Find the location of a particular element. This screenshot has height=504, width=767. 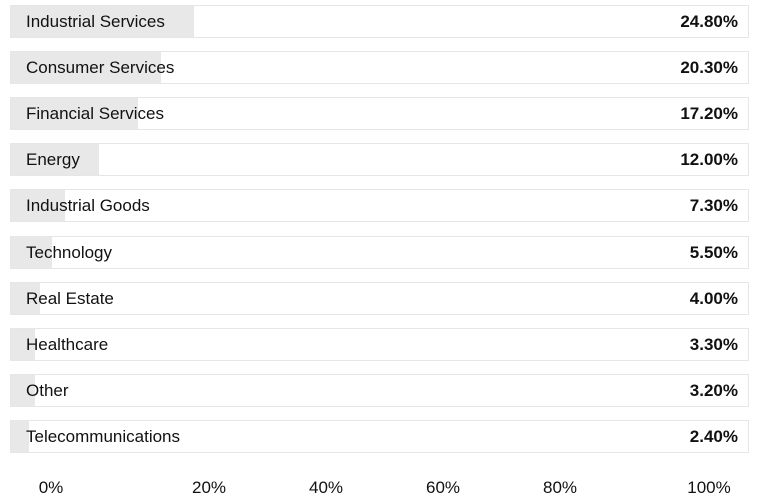

x-tick-label: 20% is located at coordinates (209, 487).